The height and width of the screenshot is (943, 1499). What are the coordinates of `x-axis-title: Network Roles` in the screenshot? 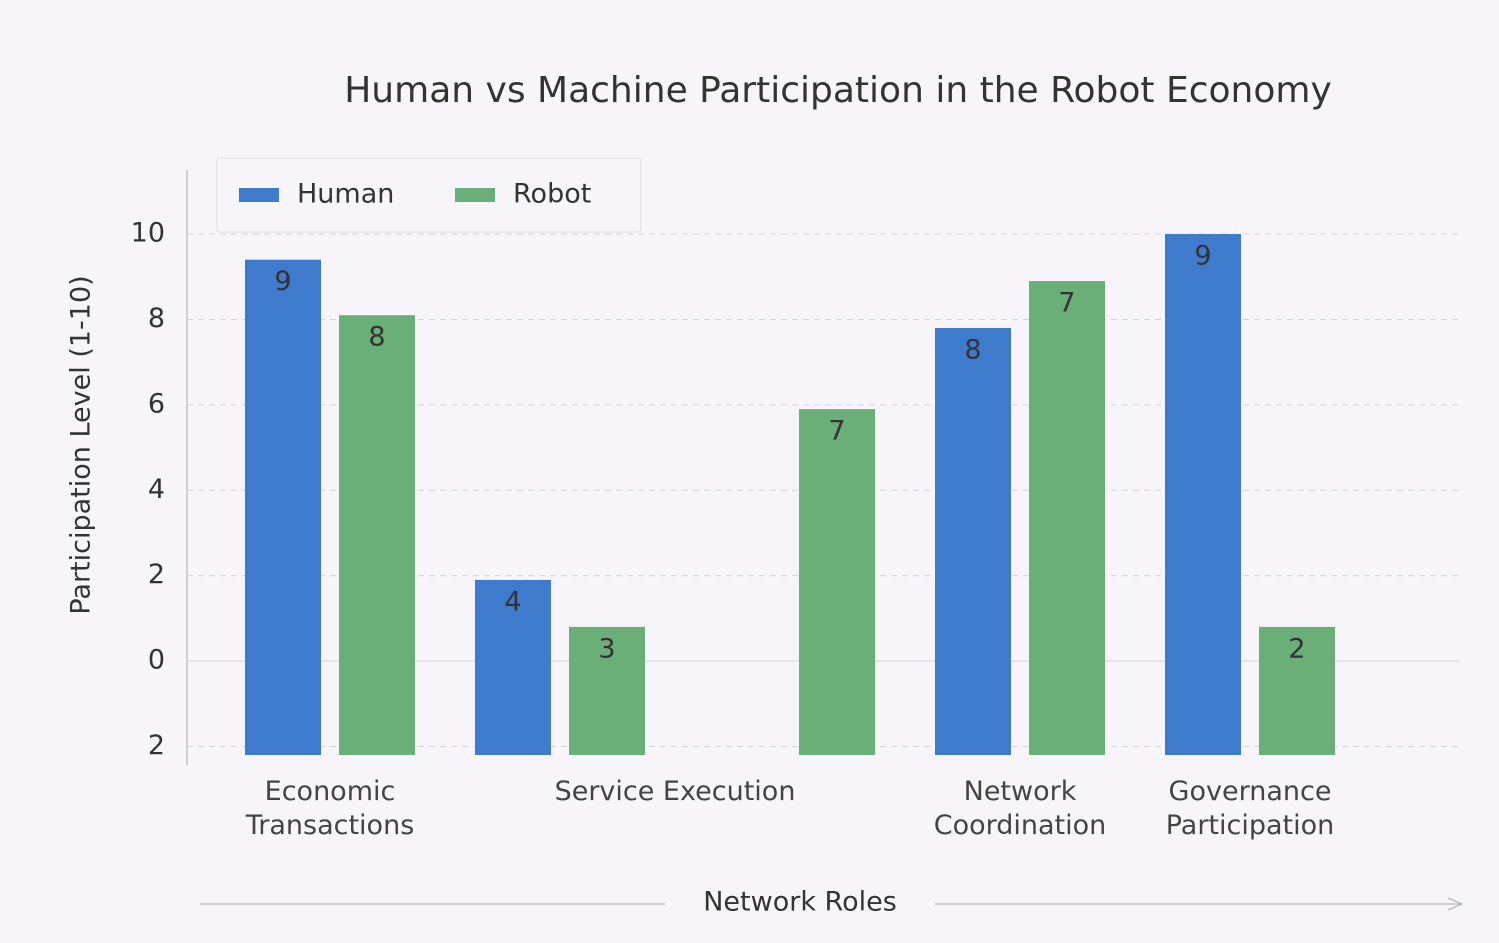 It's located at (800, 902).